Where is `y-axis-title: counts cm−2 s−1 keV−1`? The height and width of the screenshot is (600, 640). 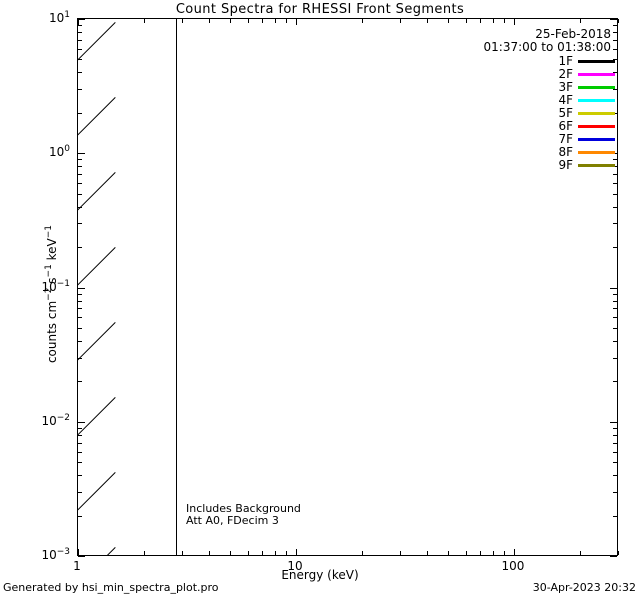
y-axis-title: counts cm−2 s−1 keV−1 is located at coordinates (51, 294).